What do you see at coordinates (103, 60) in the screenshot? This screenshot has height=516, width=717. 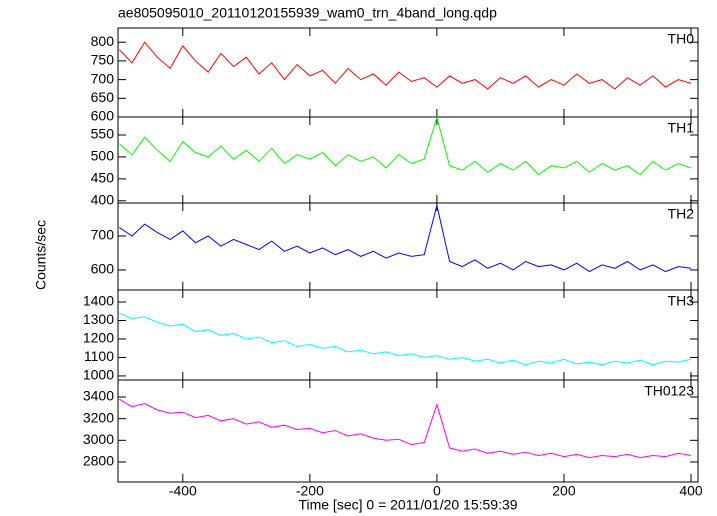 I see `y-tick-label: 750` at bounding box center [103, 60].